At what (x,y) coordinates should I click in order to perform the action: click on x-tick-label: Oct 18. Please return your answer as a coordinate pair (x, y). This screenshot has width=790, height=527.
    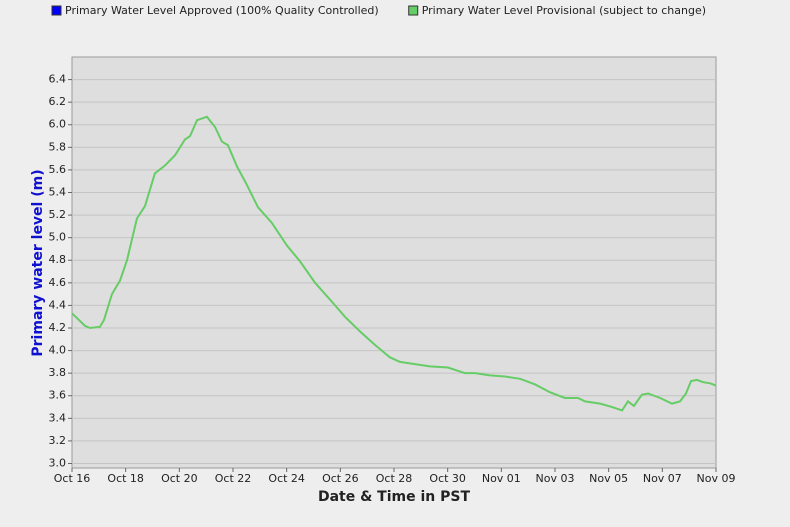
    Looking at the image, I should click on (125, 478).